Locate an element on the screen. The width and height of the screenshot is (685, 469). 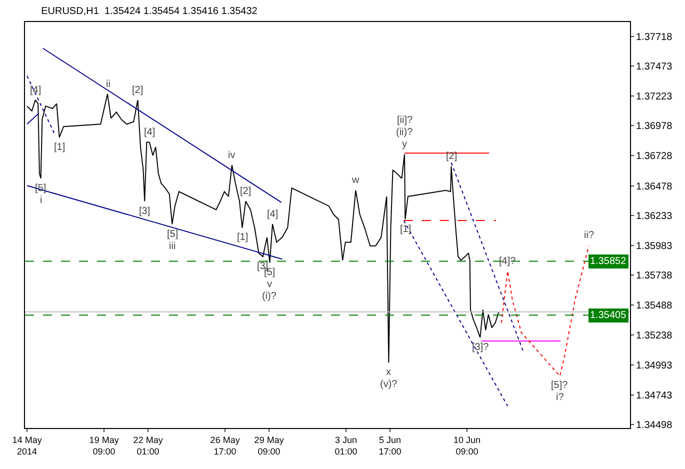
annotation: iii is located at coordinates (172, 246).